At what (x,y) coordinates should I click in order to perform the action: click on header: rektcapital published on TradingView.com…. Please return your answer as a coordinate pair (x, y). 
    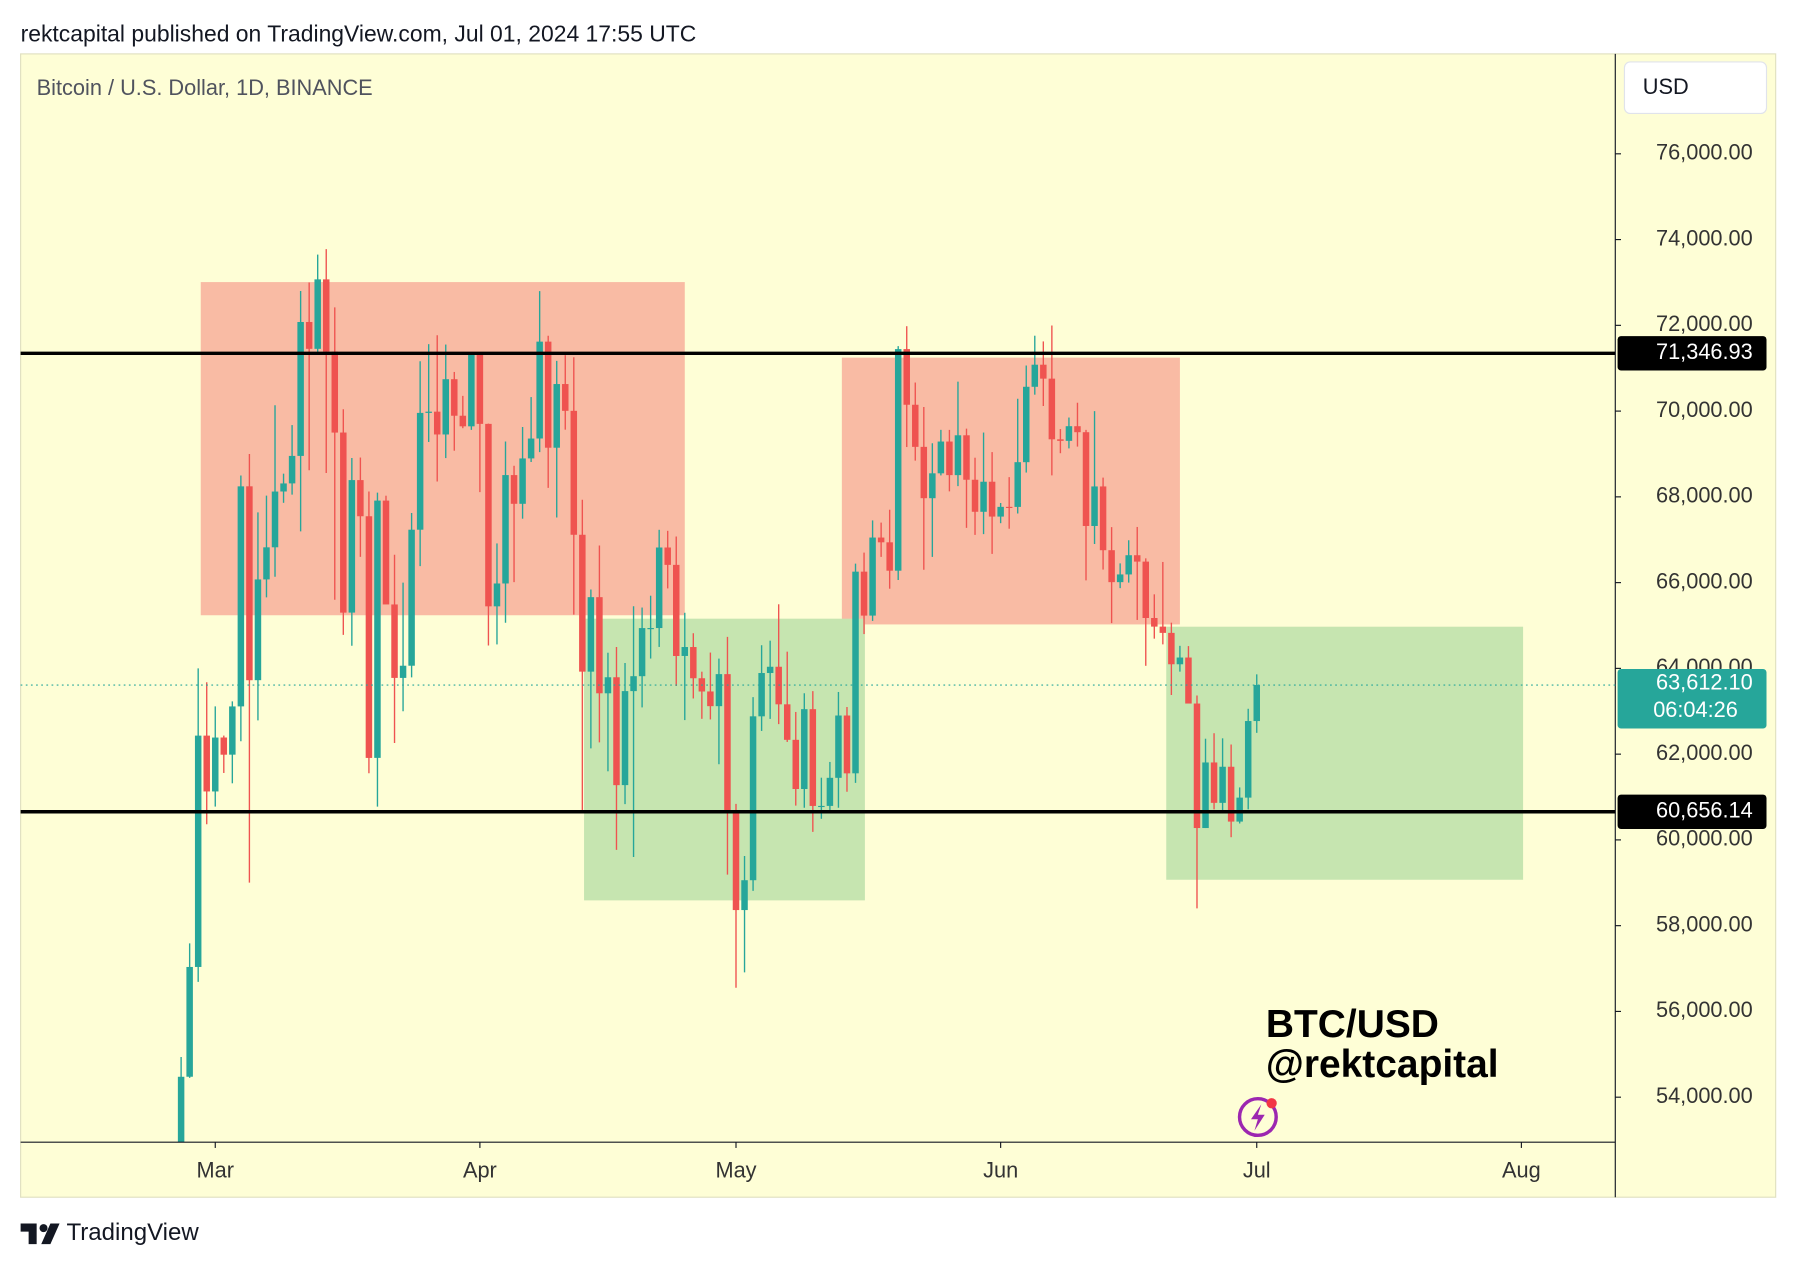
    Looking at the image, I should click on (359, 34).